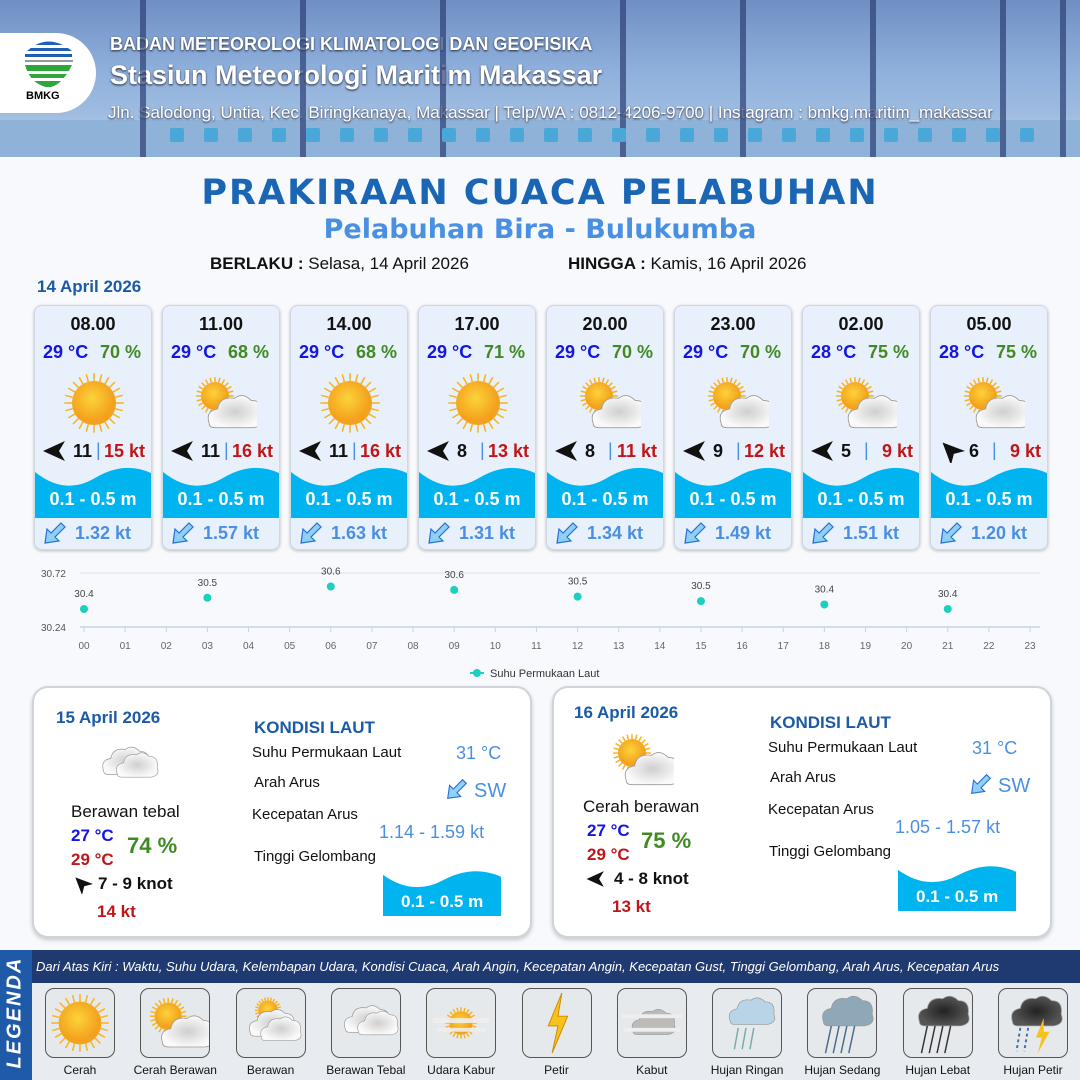 The height and width of the screenshot is (1080, 1080). I want to click on cloudy-icon, so click(275, 1019).